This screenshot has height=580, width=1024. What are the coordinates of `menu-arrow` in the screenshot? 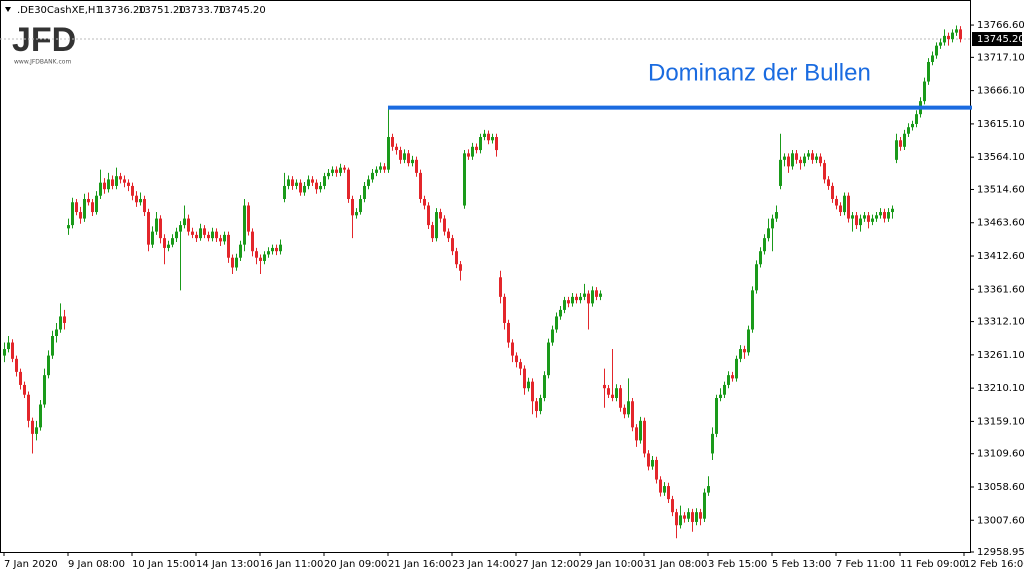 It's located at (8, 9).